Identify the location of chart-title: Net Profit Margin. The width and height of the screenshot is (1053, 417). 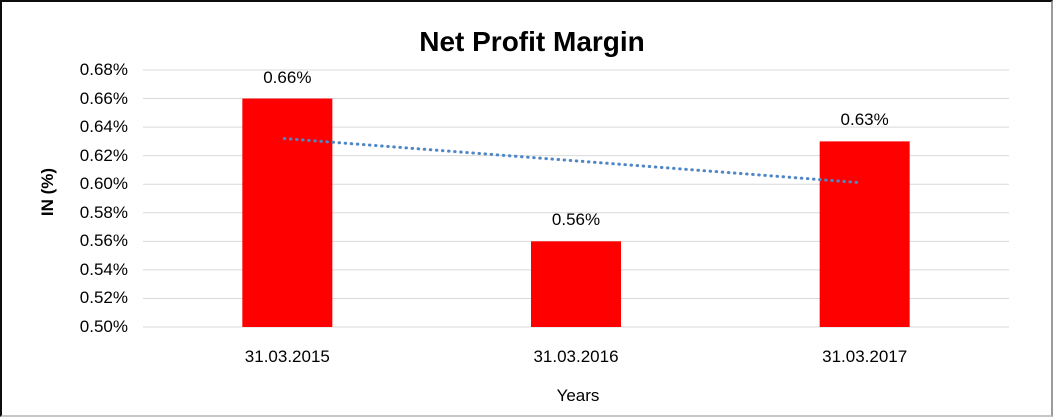
(532, 41).